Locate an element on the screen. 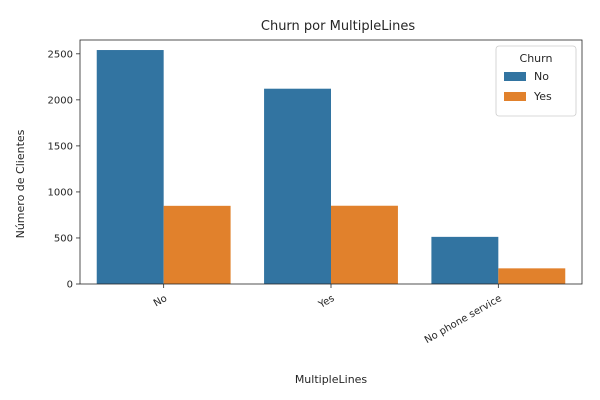  y-tick-label: 1000 is located at coordinates (60, 192).